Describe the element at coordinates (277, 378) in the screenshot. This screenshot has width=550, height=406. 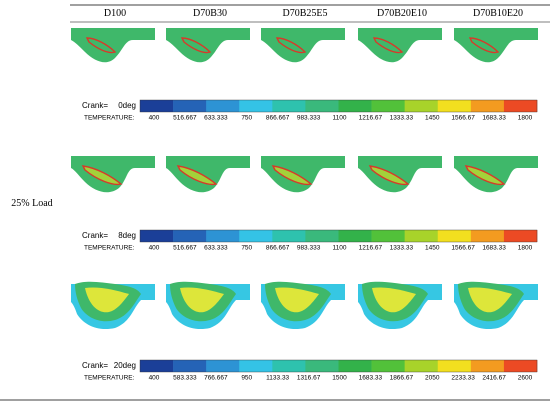
I see `colorbar-tick-label: 1133.33` at that location.